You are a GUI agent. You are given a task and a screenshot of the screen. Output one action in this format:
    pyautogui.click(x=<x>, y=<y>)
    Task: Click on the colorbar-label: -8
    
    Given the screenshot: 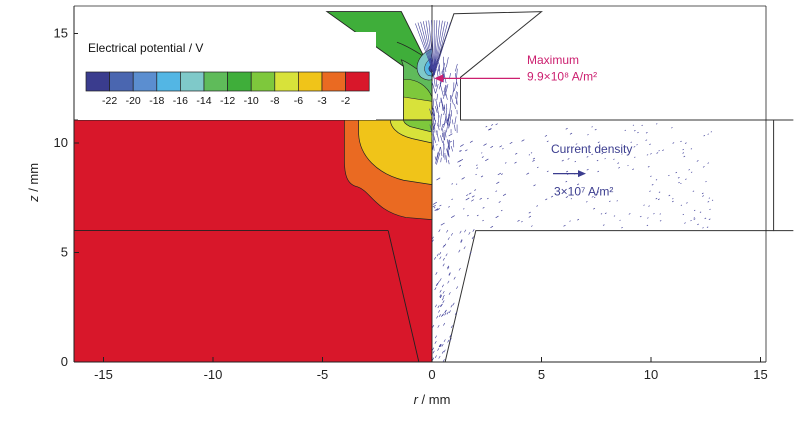 What is the action you would take?
    pyautogui.click(x=274, y=101)
    